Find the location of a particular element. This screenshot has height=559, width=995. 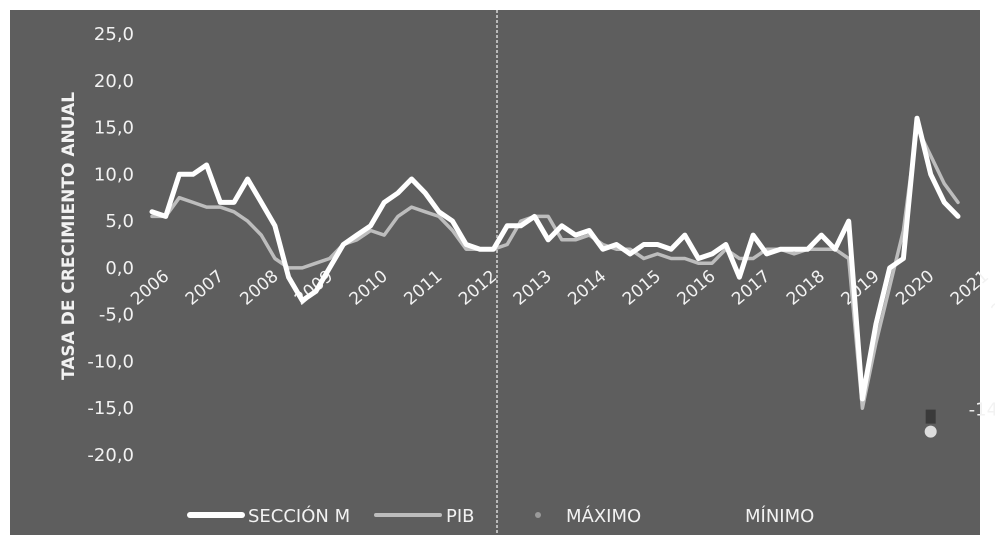

legend-item-maximo: MÁXIMO is located at coordinates (588, 516).